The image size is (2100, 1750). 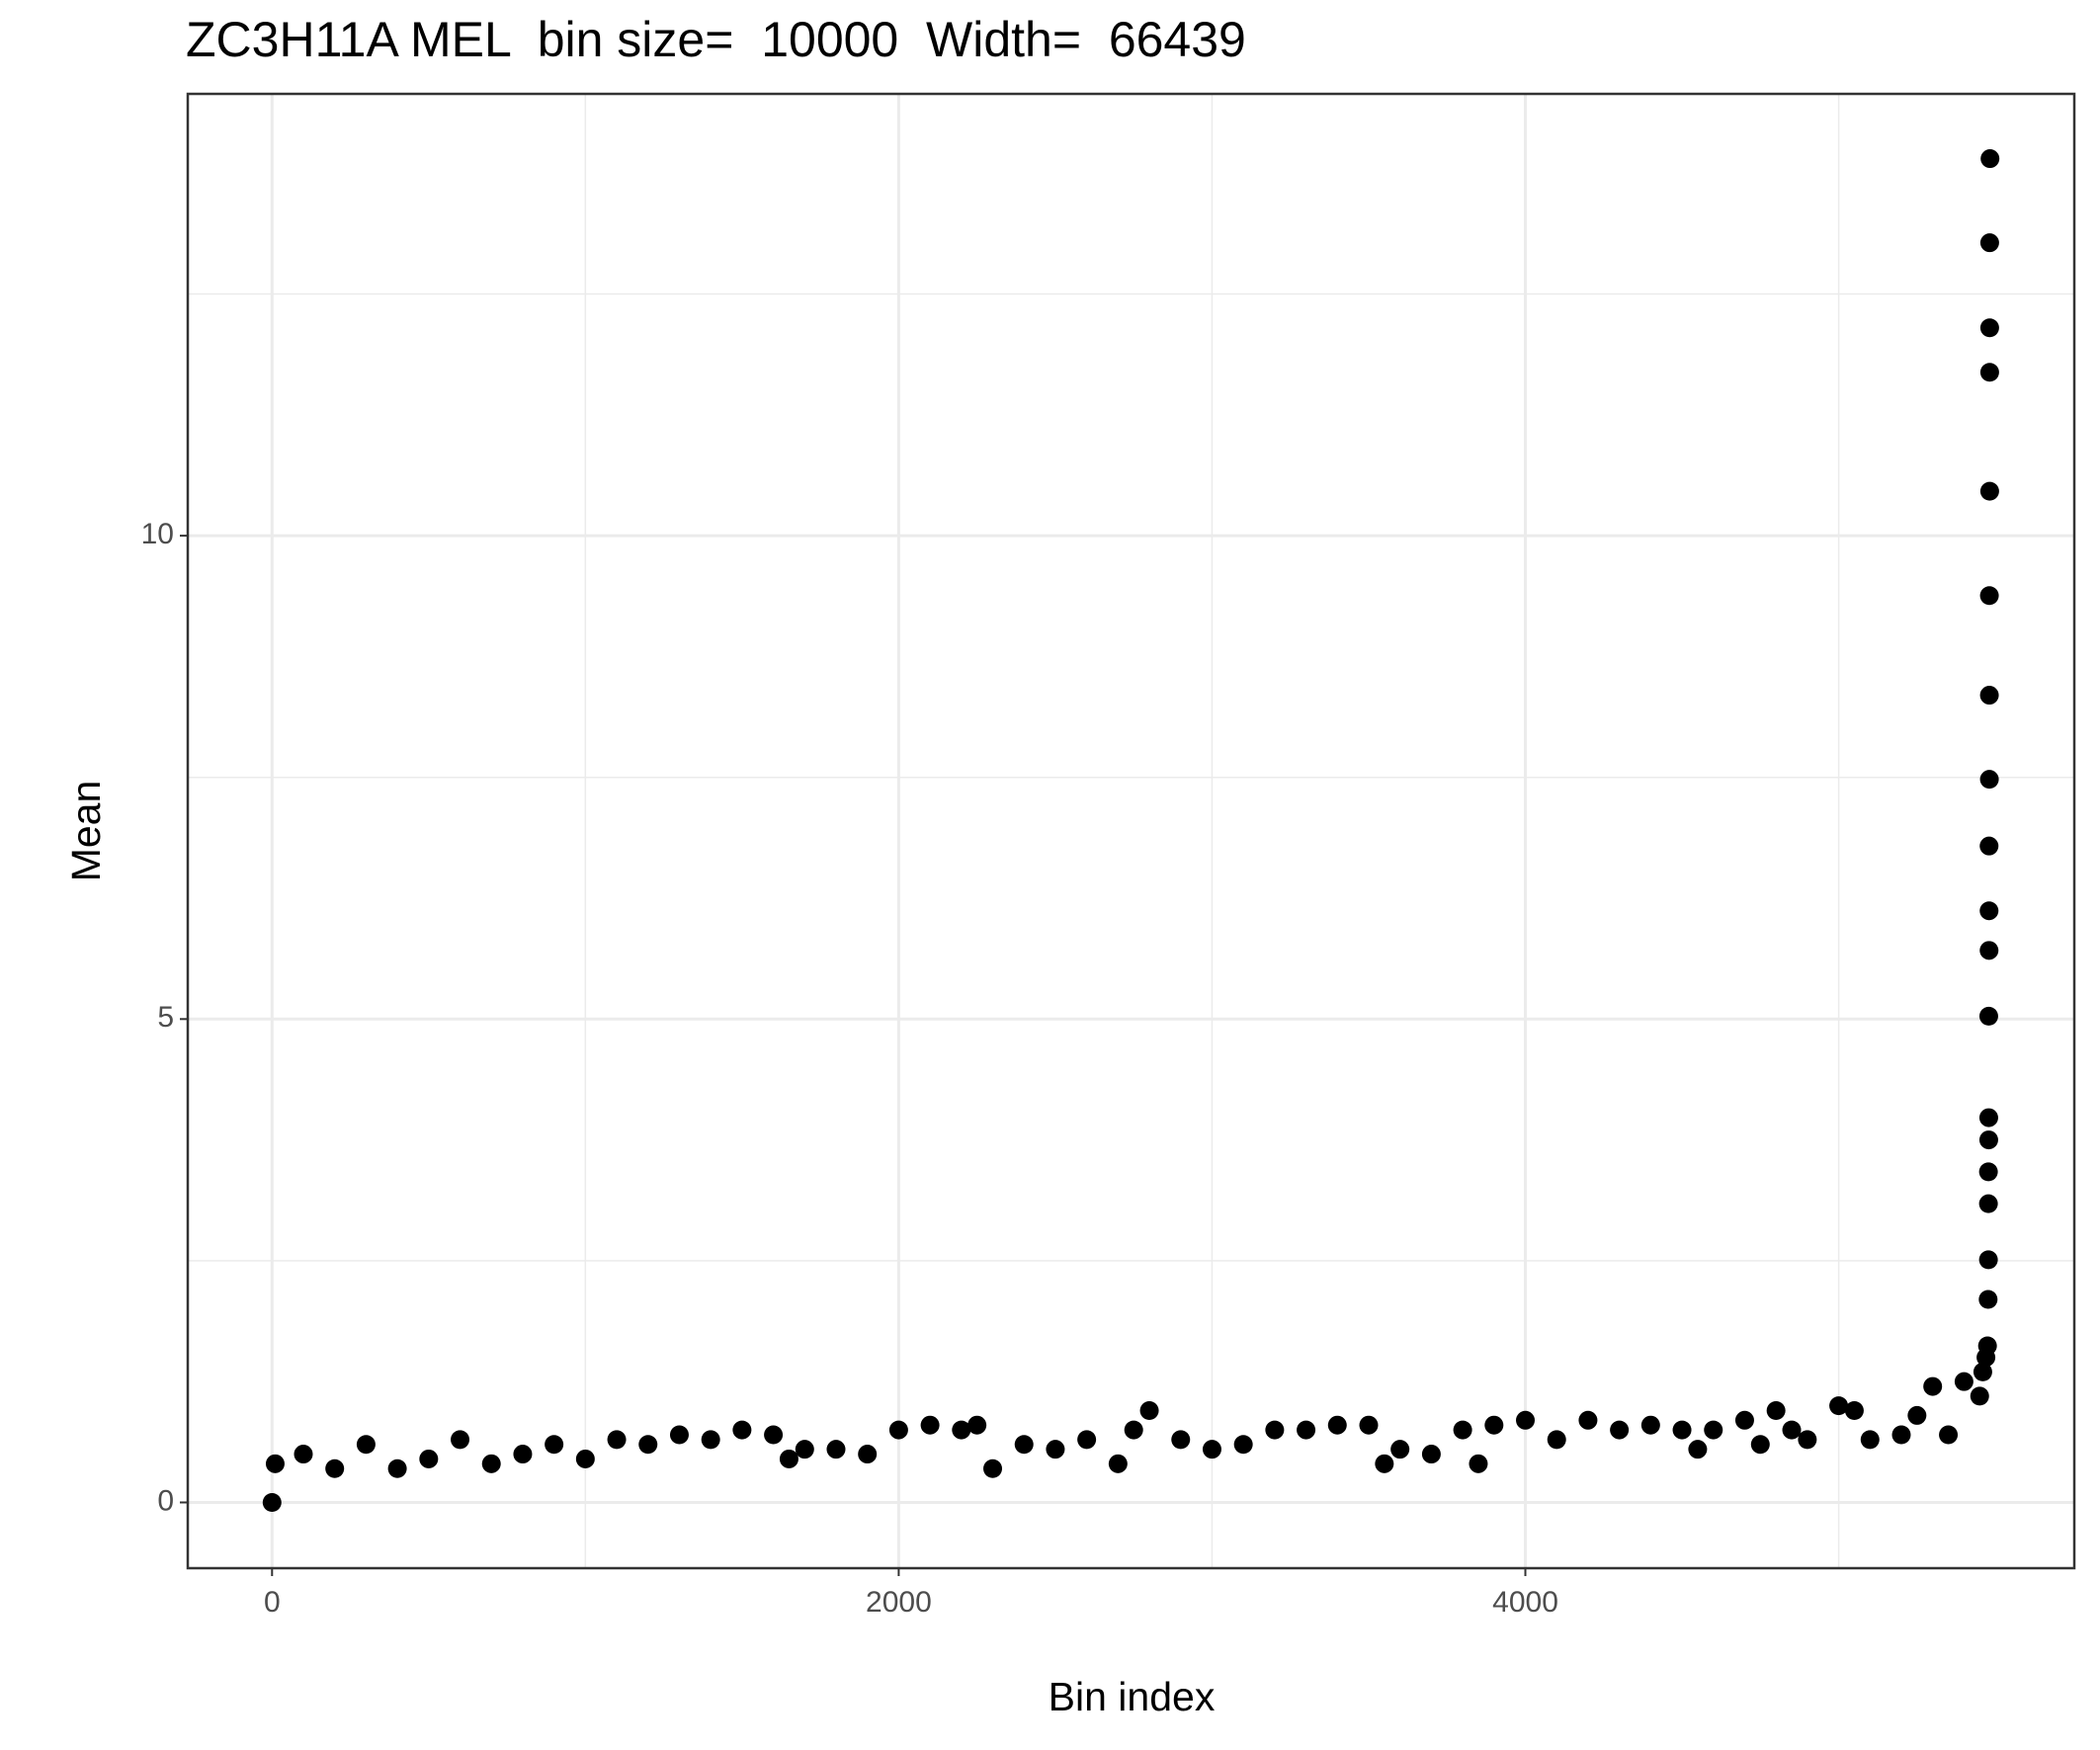 What do you see at coordinates (1525, 1602) in the screenshot?
I see `x-tick-label: 4000` at bounding box center [1525, 1602].